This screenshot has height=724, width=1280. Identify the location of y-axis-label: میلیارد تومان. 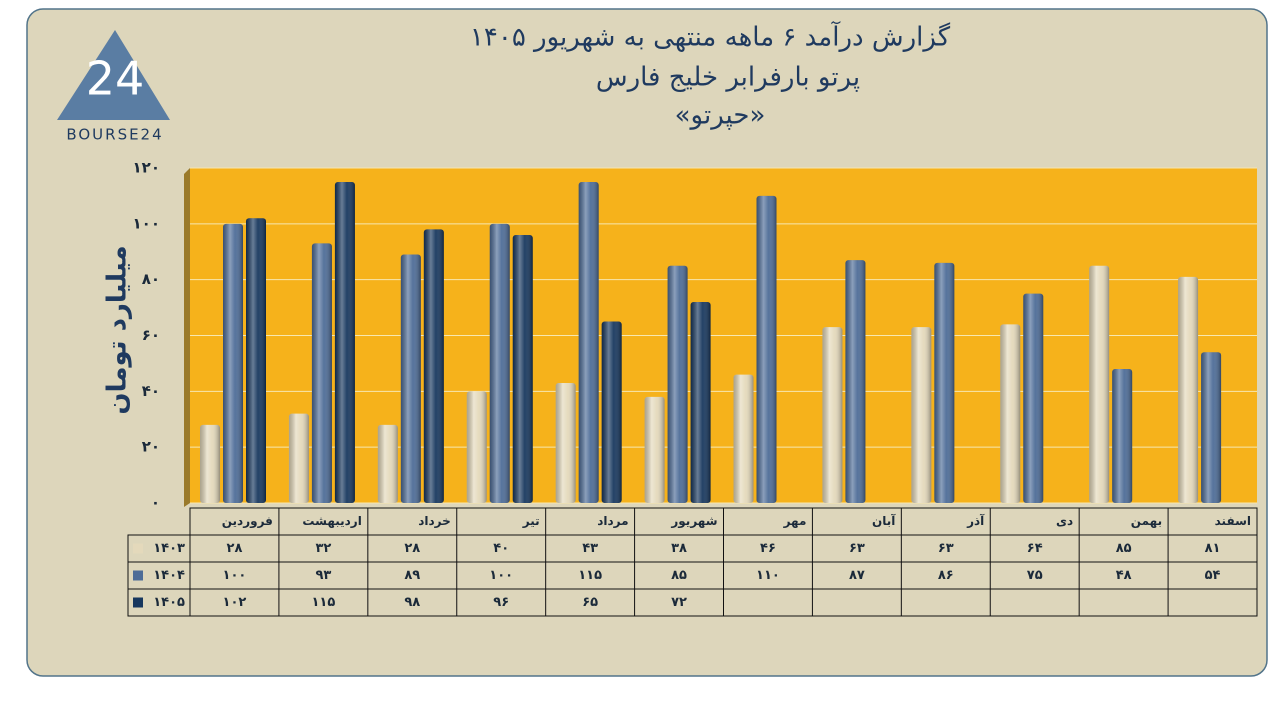
(118, 329).